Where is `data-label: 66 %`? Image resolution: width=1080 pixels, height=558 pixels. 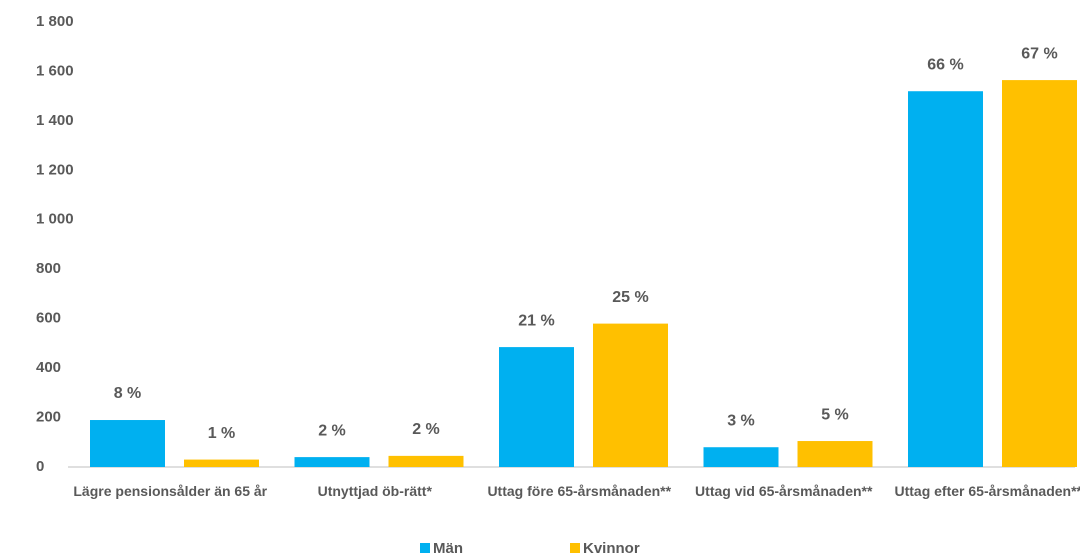 data-label: 66 % is located at coordinates (945, 64).